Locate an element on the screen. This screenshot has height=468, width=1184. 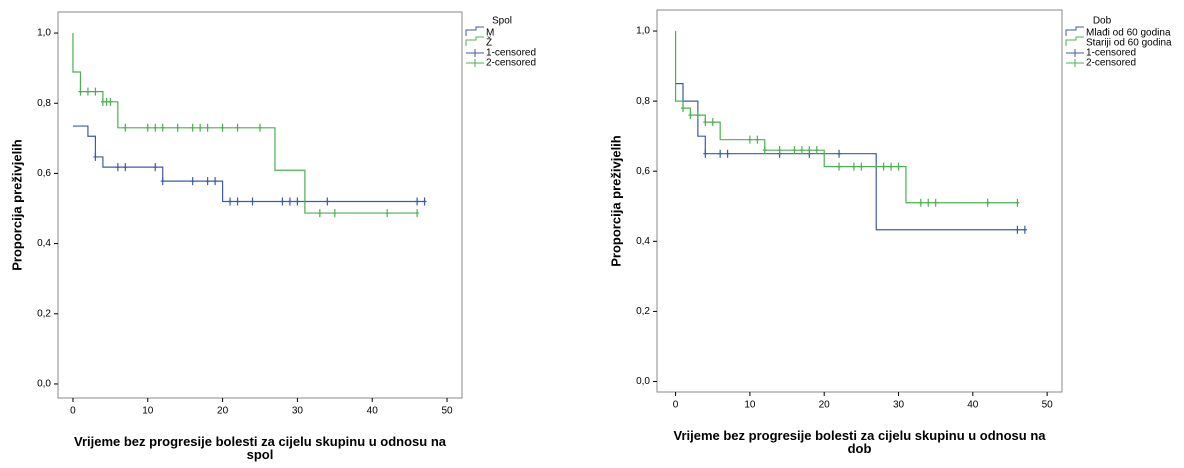
legend-label: Mlađi od 60 godina is located at coordinates (1128, 33).